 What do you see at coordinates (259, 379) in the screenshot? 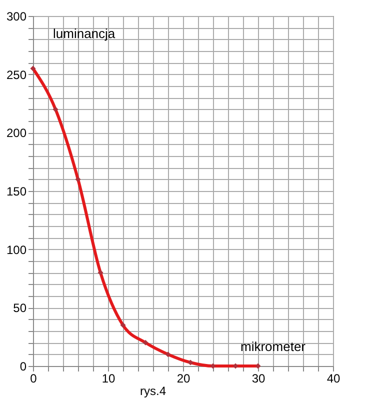
I see `x-tick-label: 30` at bounding box center [259, 379].